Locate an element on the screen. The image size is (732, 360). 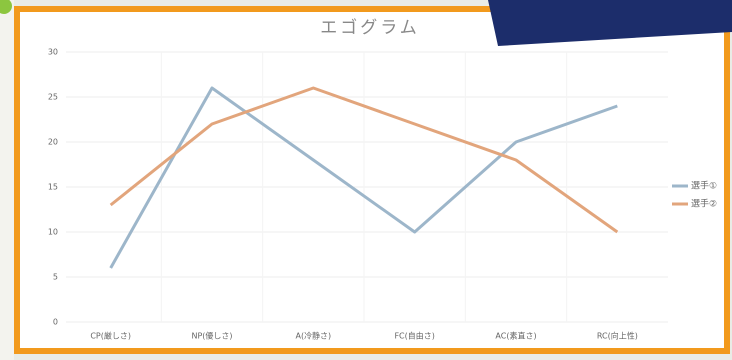
y-tick-label: 10 is located at coordinates (53, 232).